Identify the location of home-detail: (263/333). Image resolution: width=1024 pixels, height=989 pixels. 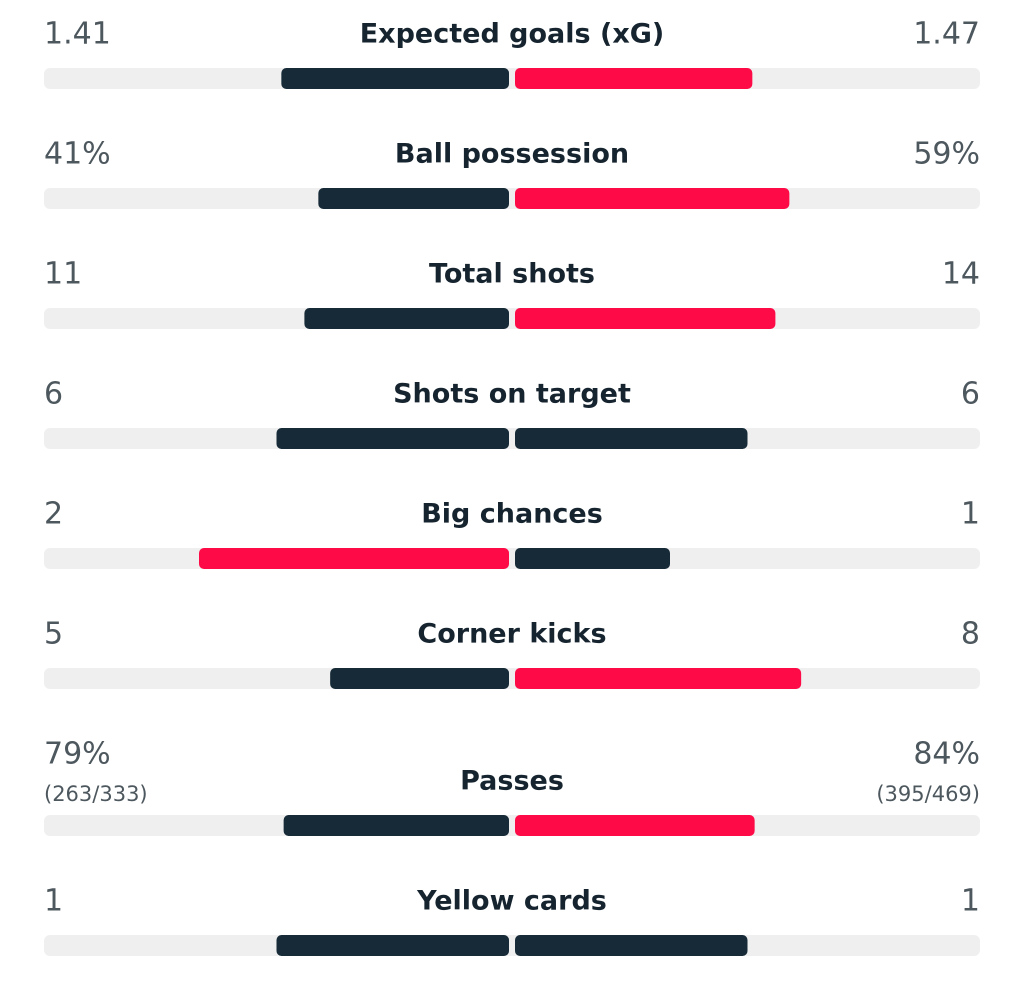
(96, 794).